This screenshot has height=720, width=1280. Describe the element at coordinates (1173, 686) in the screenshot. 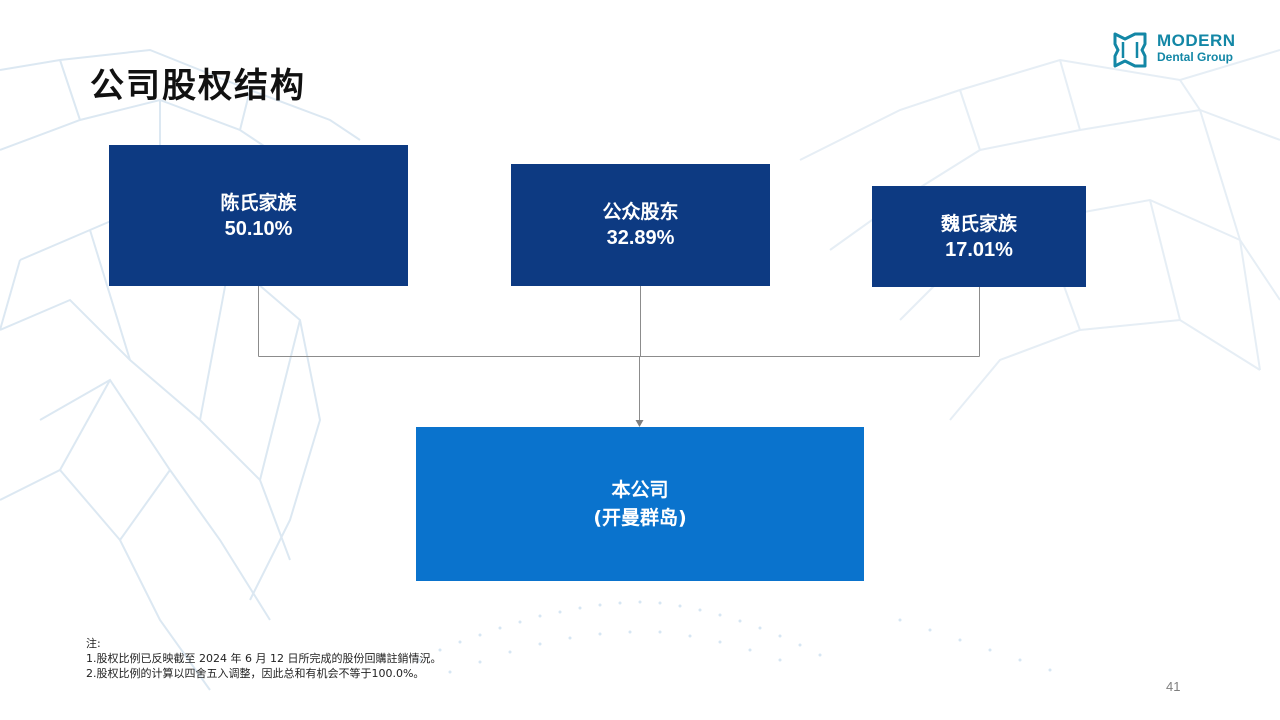

I see `page-number: 41` at that location.